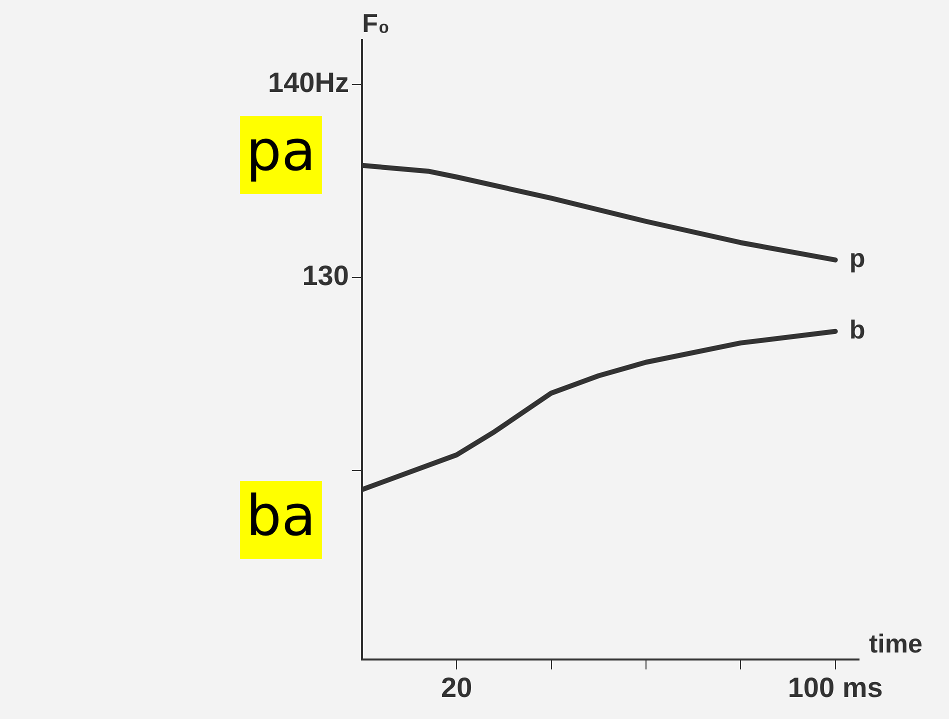  What do you see at coordinates (281, 519) in the screenshot?
I see `text: ba` at bounding box center [281, 519].